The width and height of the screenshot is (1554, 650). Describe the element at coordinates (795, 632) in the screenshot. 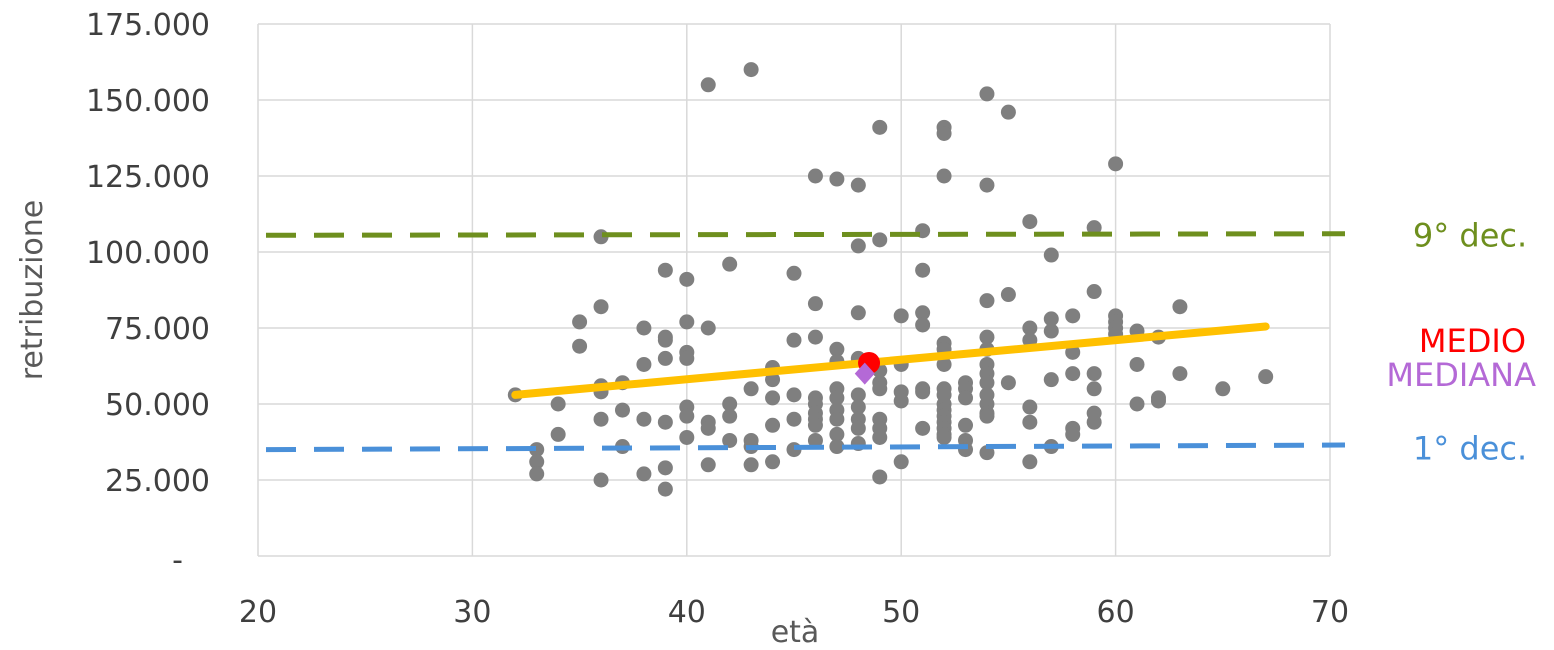

I see `x-axis-title: età` at that location.